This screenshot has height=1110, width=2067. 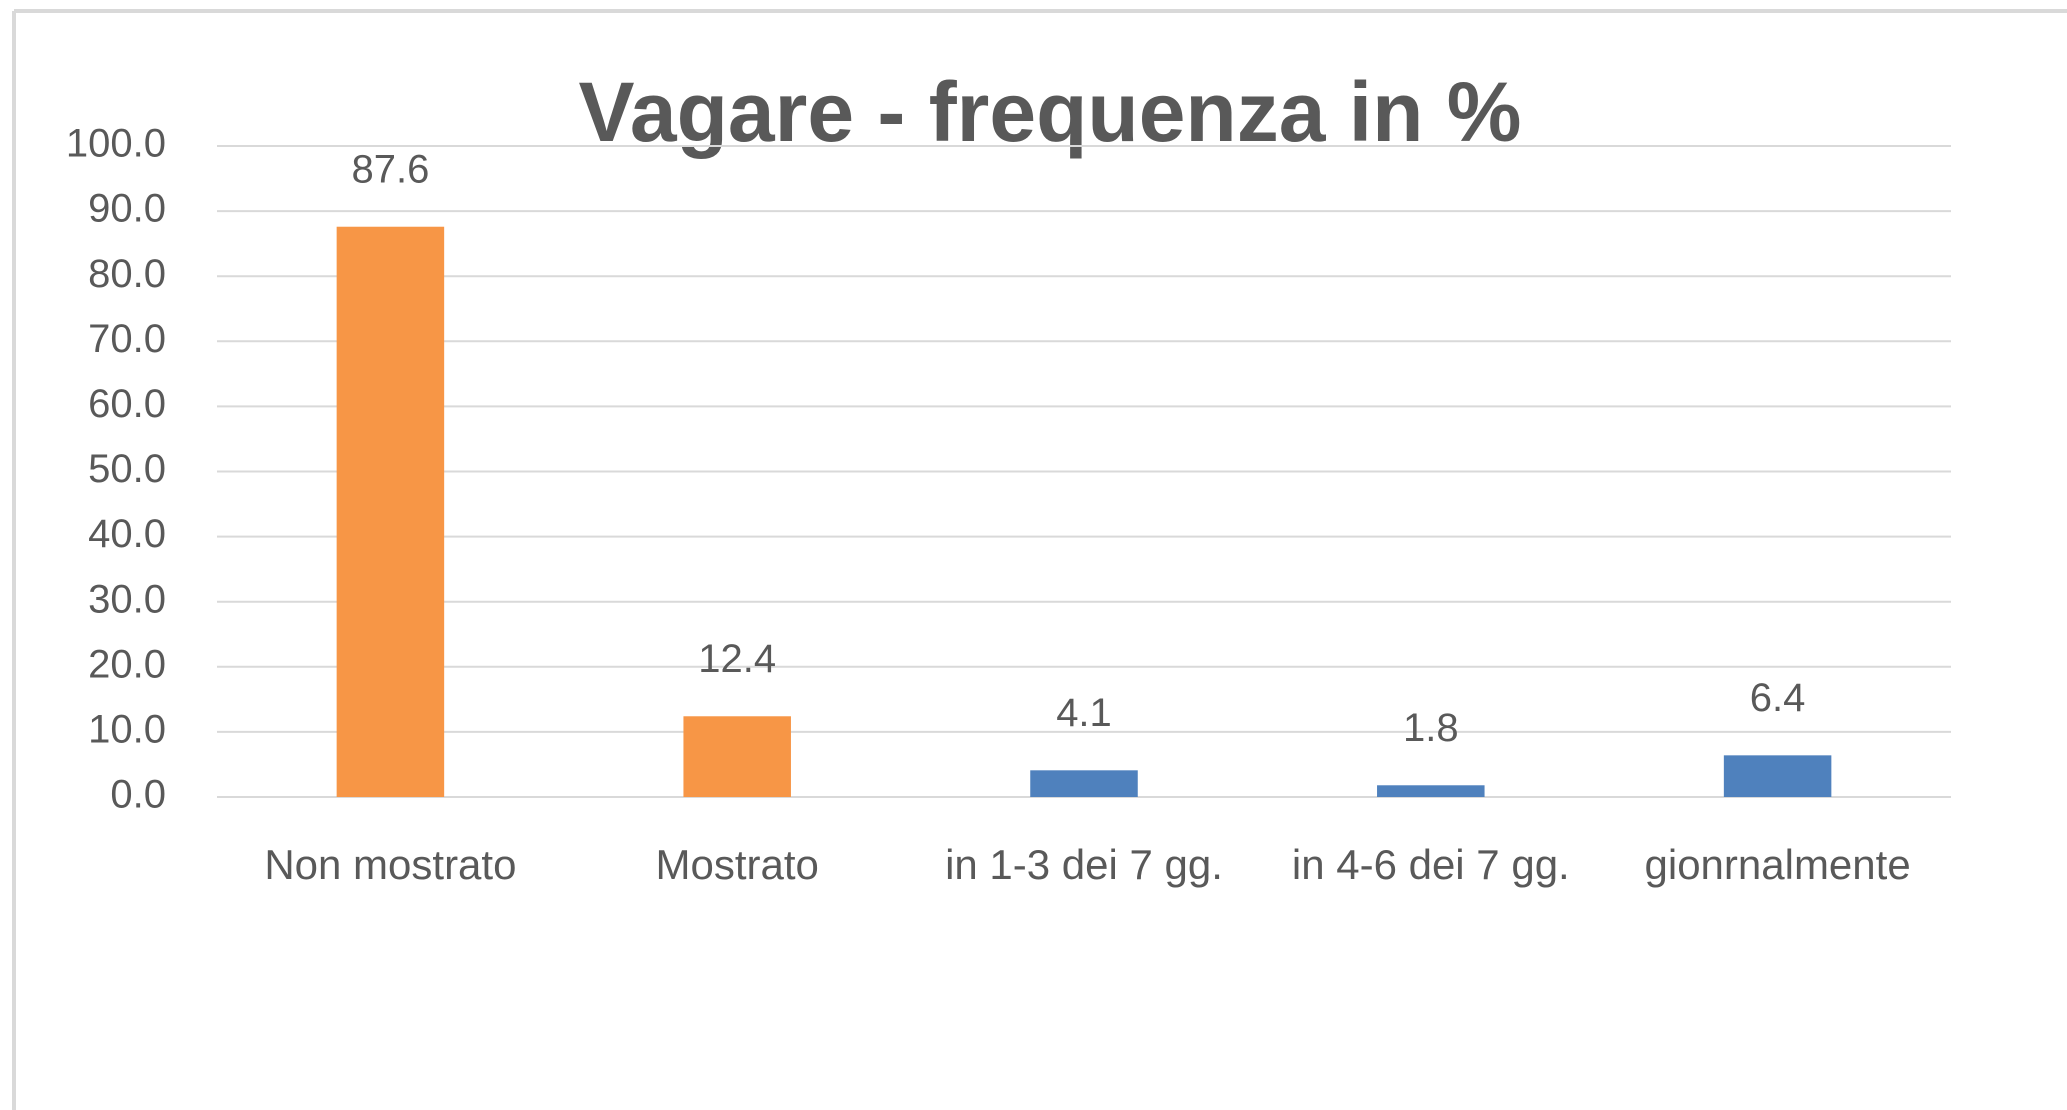 What do you see at coordinates (127, 404) in the screenshot?
I see `y-tick-label: 60.0` at bounding box center [127, 404].